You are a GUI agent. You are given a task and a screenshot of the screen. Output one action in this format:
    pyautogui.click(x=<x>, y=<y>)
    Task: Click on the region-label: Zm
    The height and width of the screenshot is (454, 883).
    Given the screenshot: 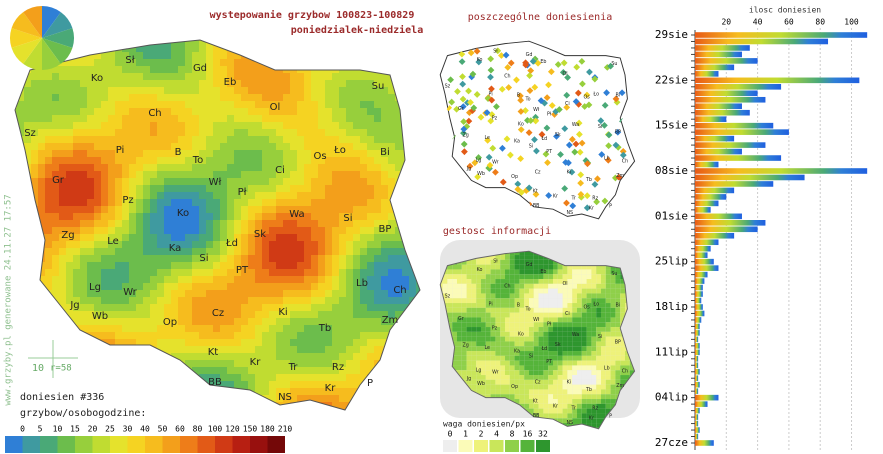 What is the action you would take?
    pyautogui.click(x=620, y=176)
    